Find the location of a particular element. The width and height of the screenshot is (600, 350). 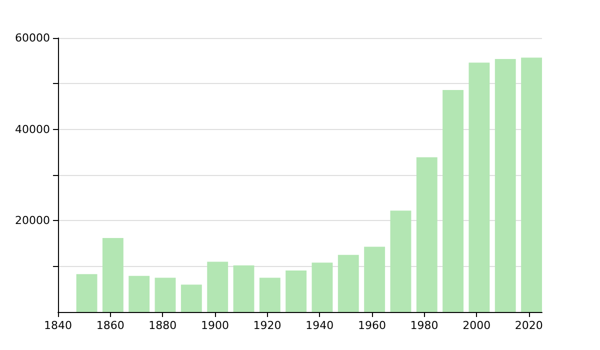

x-tick-label: 1880 is located at coordinates (162, 325).